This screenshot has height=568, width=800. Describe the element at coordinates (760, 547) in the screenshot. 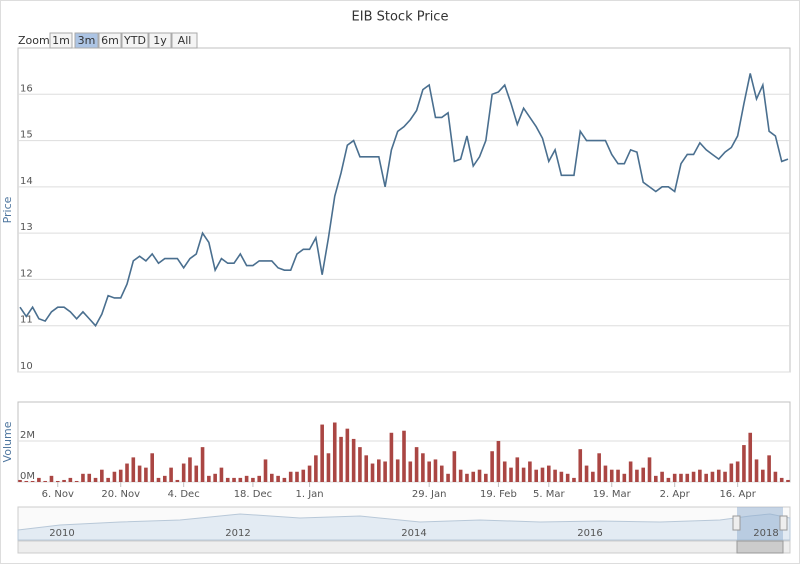

I see `scrollbar-thumb` at that location.